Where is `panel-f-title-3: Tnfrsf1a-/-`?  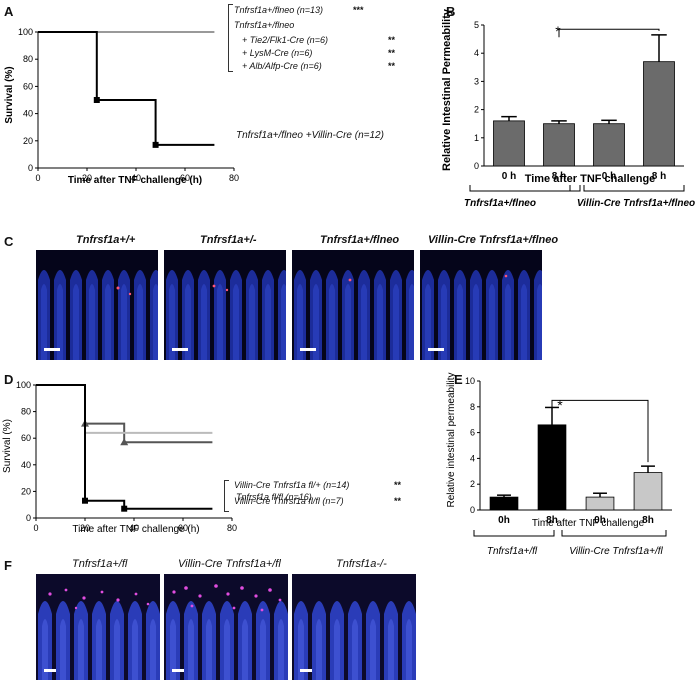
panel-f-title-3: Tnfrsf1a-/- is located at coordinates (361, 564).